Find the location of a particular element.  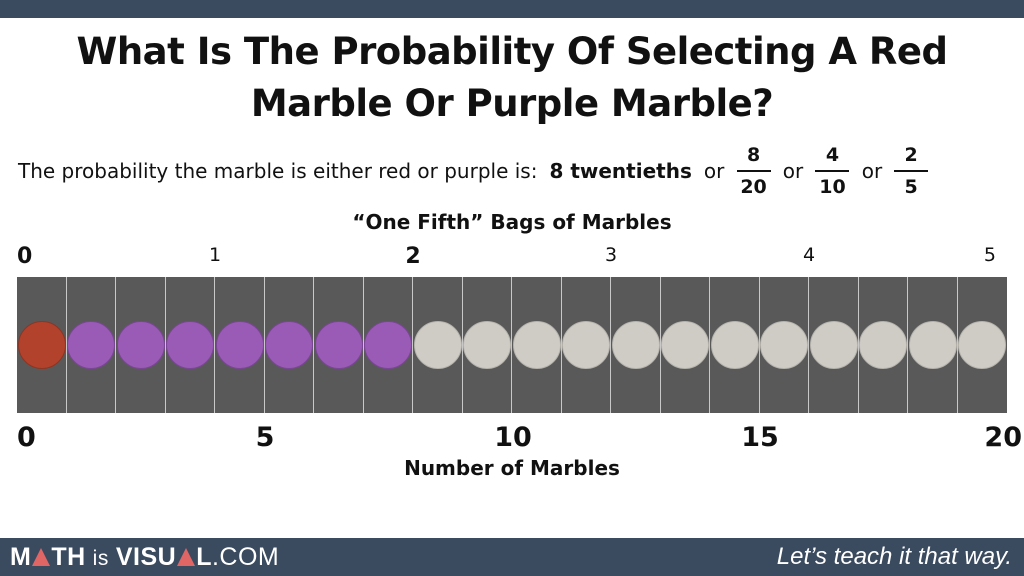

title-line-2: Marble Or Purple Marble? is located at coordinates (512, 103).